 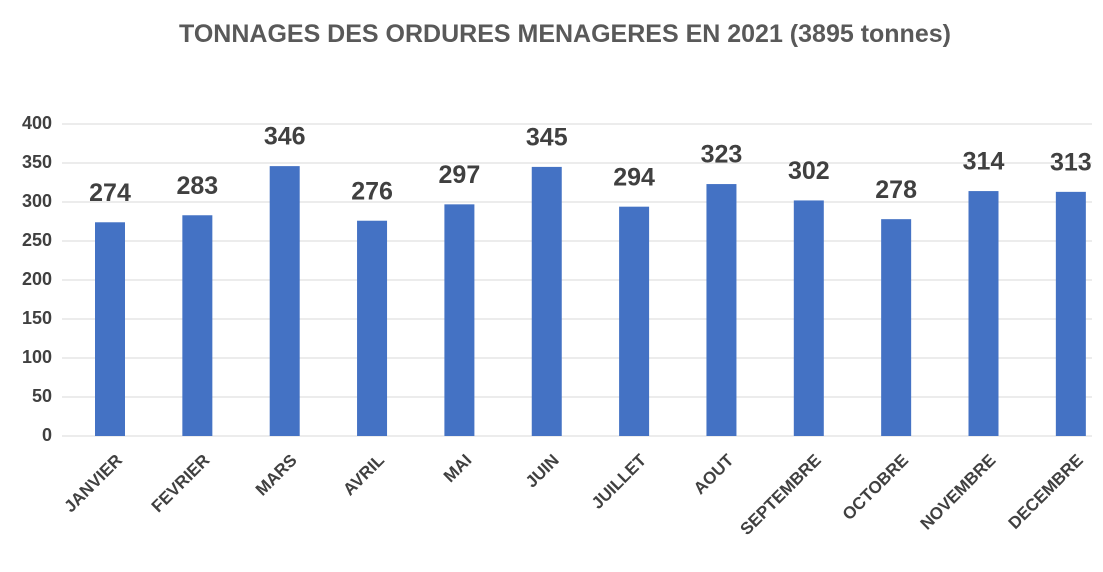 I want to click on data-label: 302, so click(x=809, y=171).